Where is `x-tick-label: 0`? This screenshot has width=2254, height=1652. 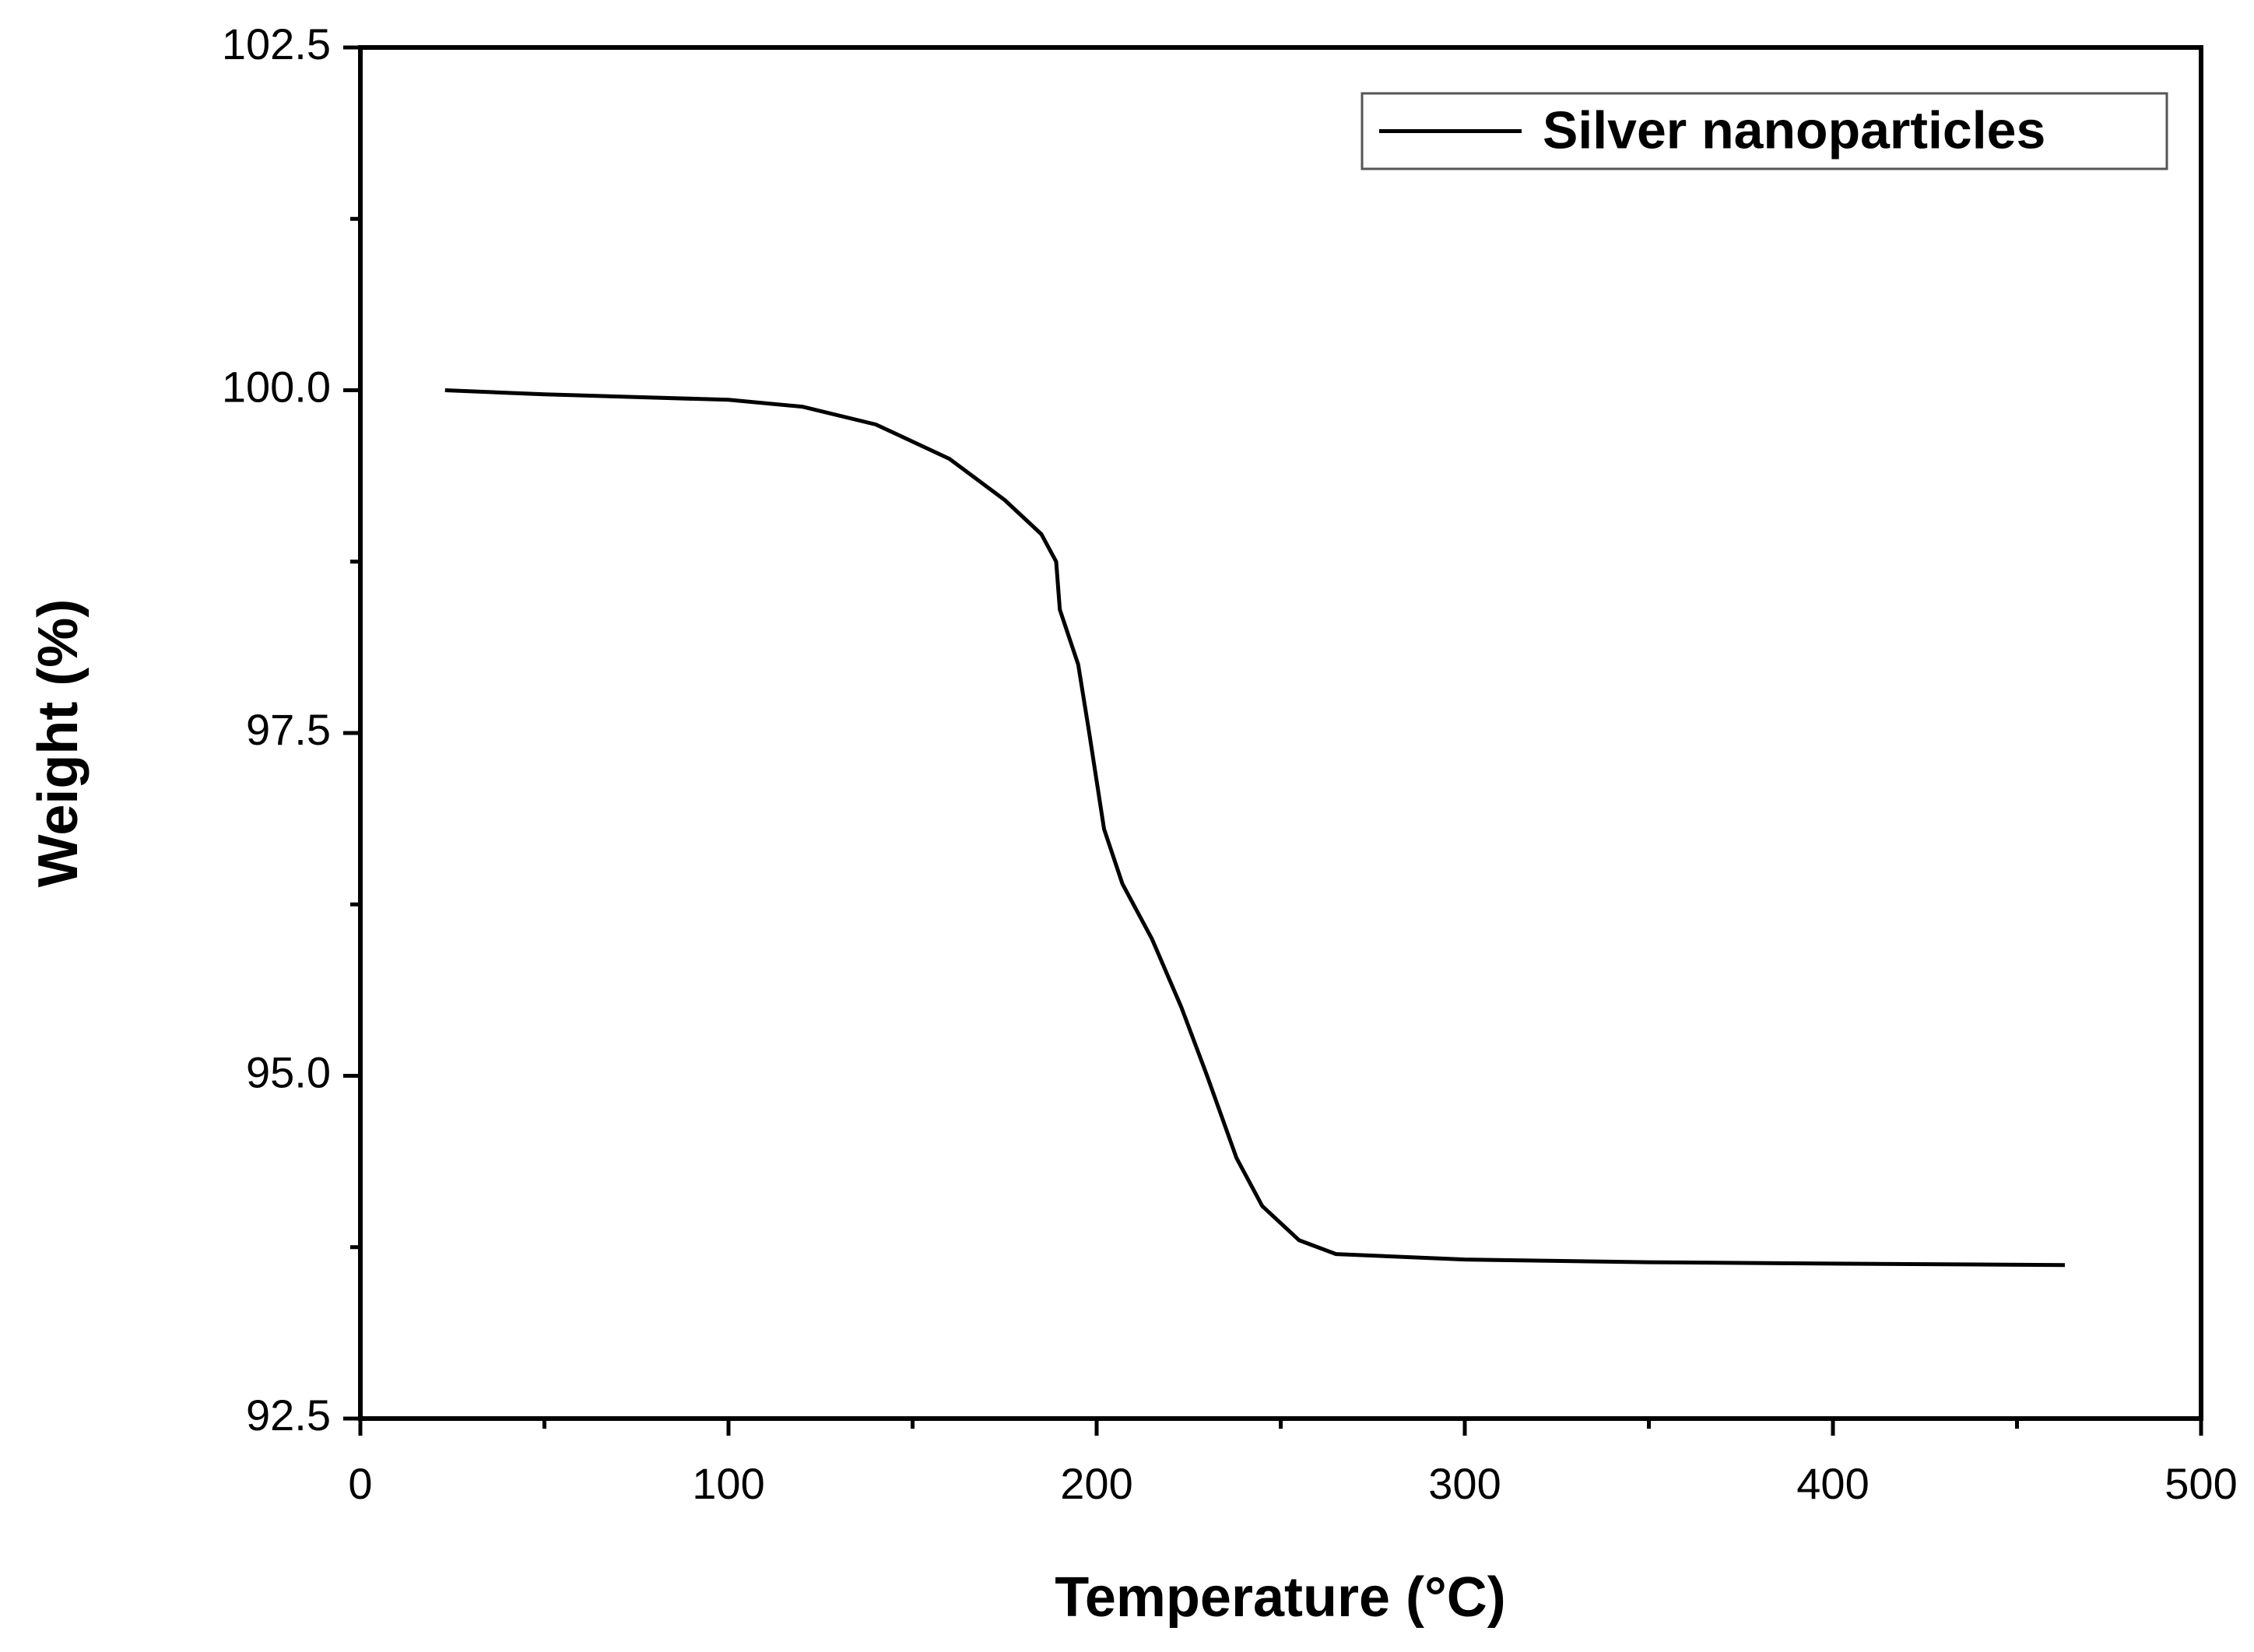
x-tick-label: 0 is located at coordinates (360, 1484).